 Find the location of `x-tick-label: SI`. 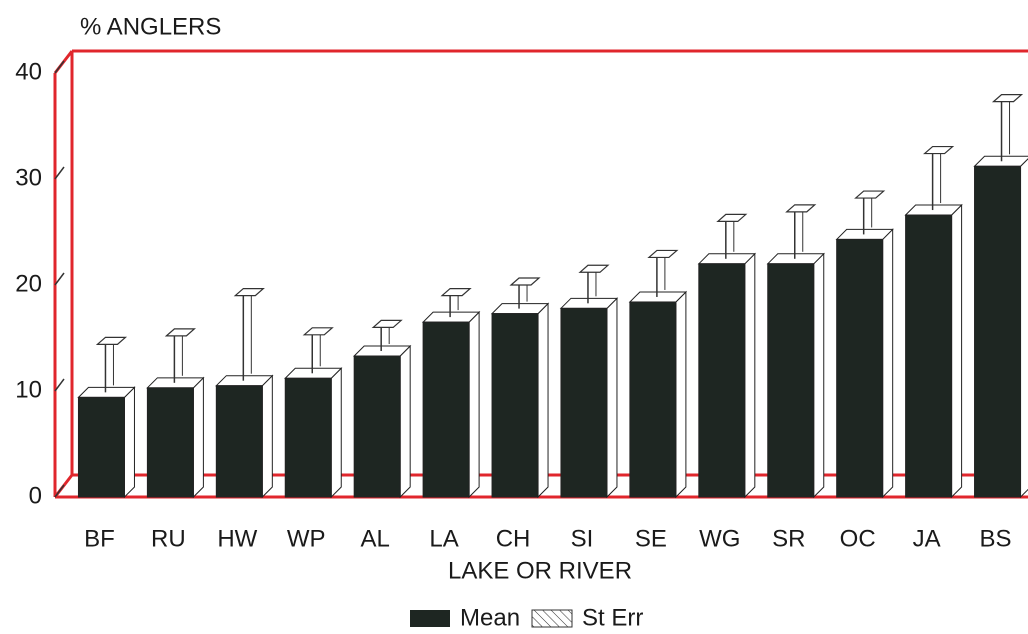

x-tick-label: SI is located at coordinates (582, 538).